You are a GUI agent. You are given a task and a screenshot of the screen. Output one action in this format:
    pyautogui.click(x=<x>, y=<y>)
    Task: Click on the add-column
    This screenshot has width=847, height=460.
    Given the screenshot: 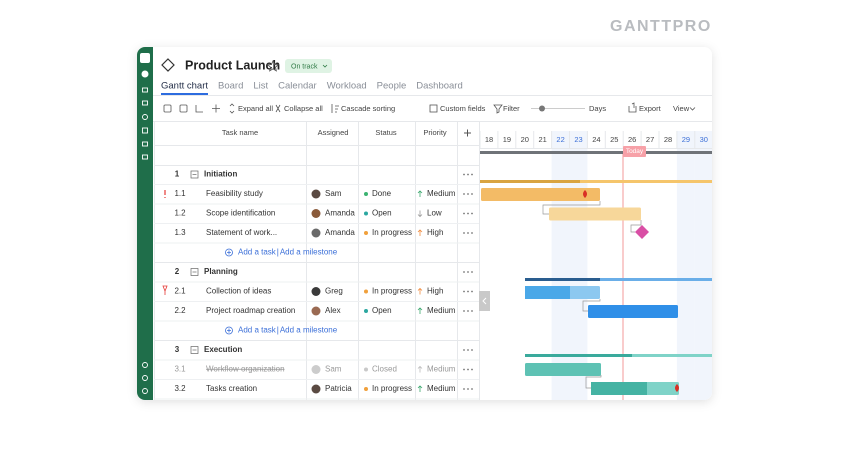 What is the action you would take?
    pyautogui.click(x=467, y=133)
    